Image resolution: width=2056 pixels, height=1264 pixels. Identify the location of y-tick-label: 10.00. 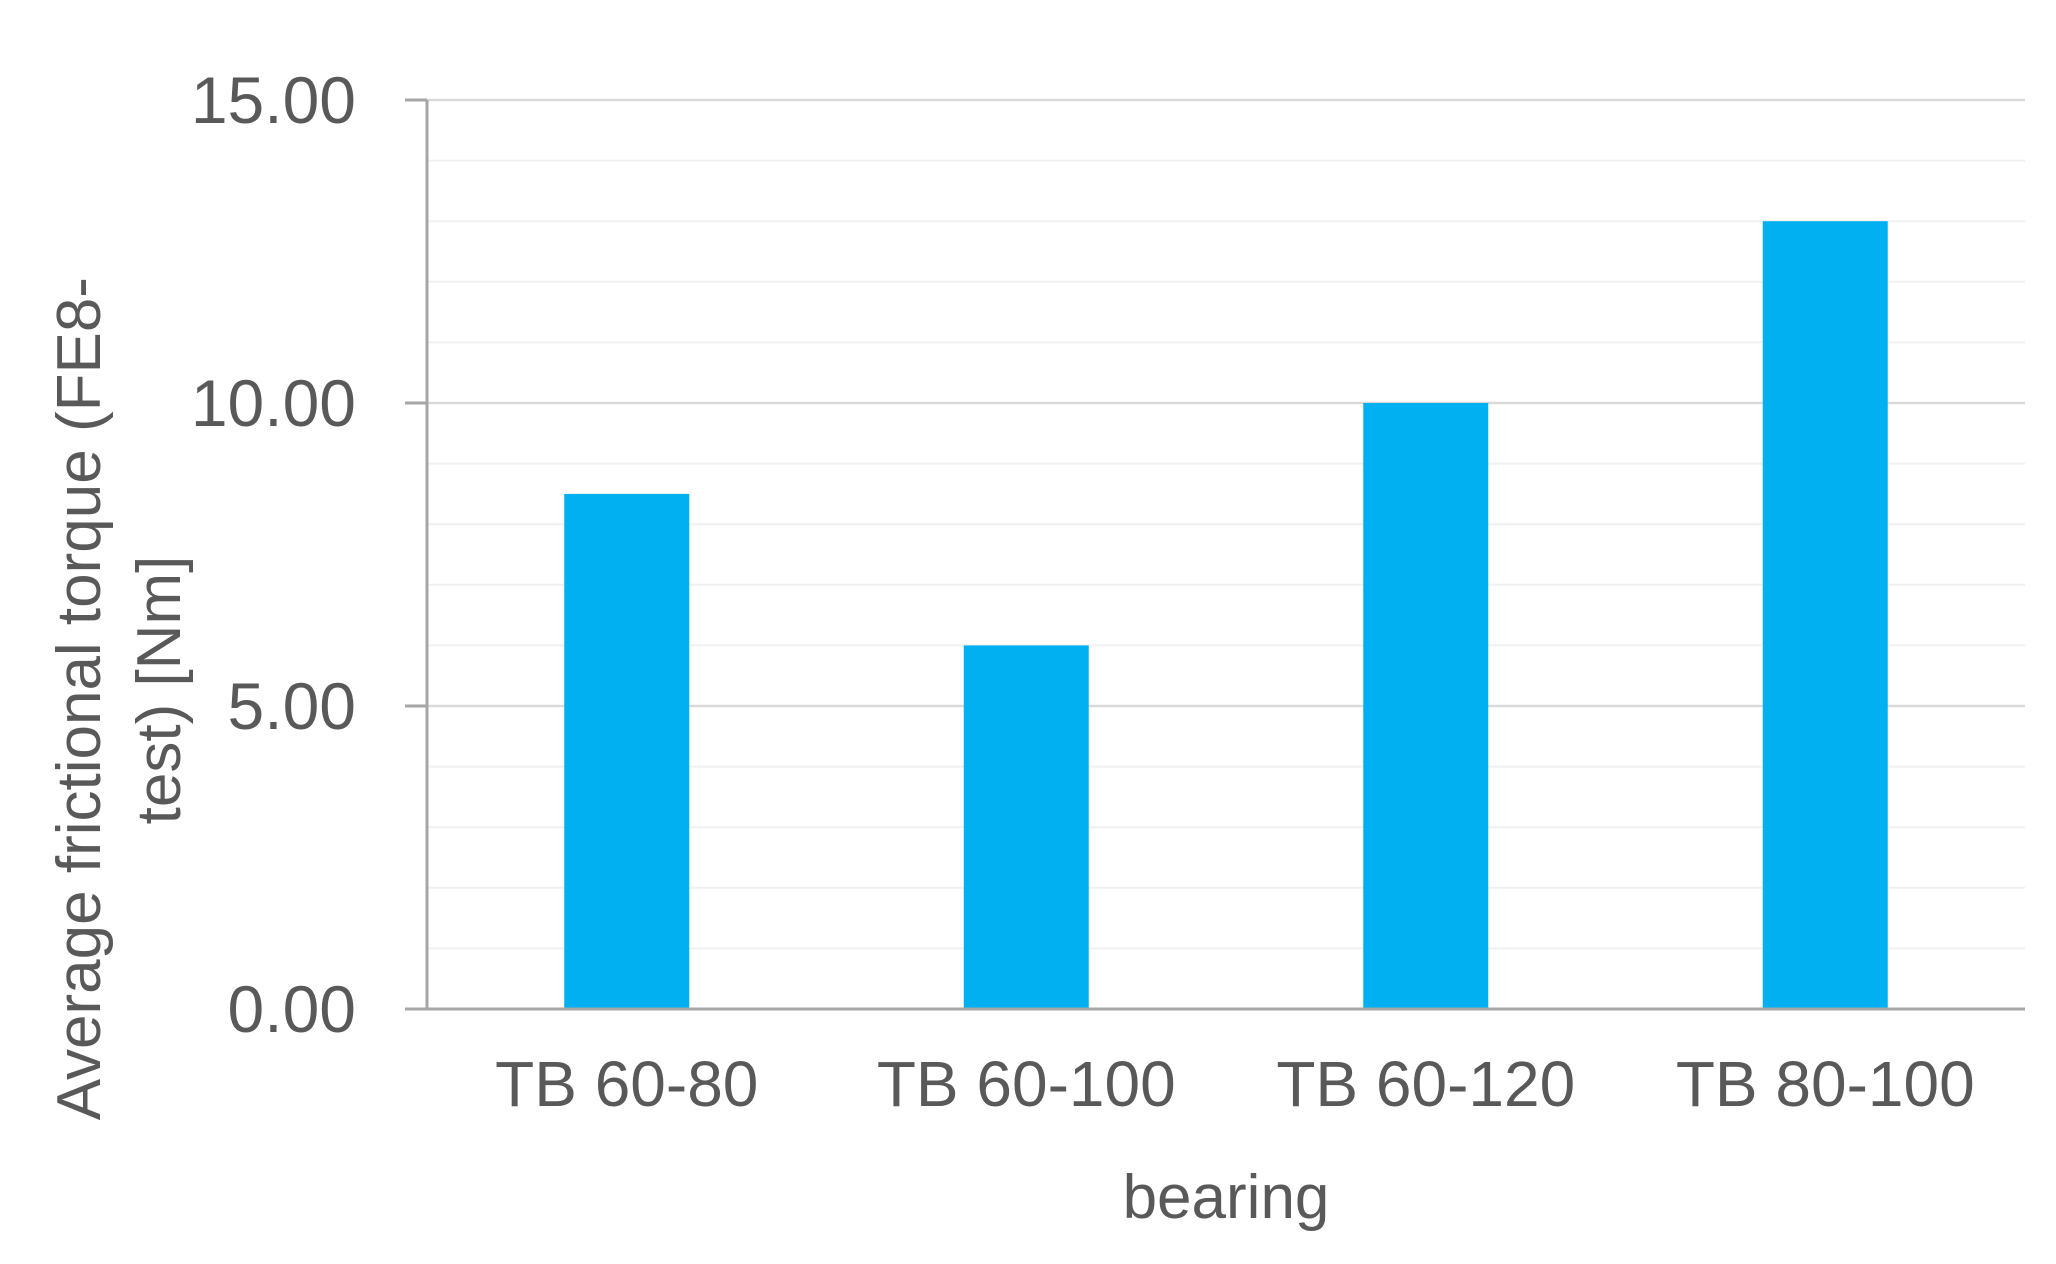
(273, 403).